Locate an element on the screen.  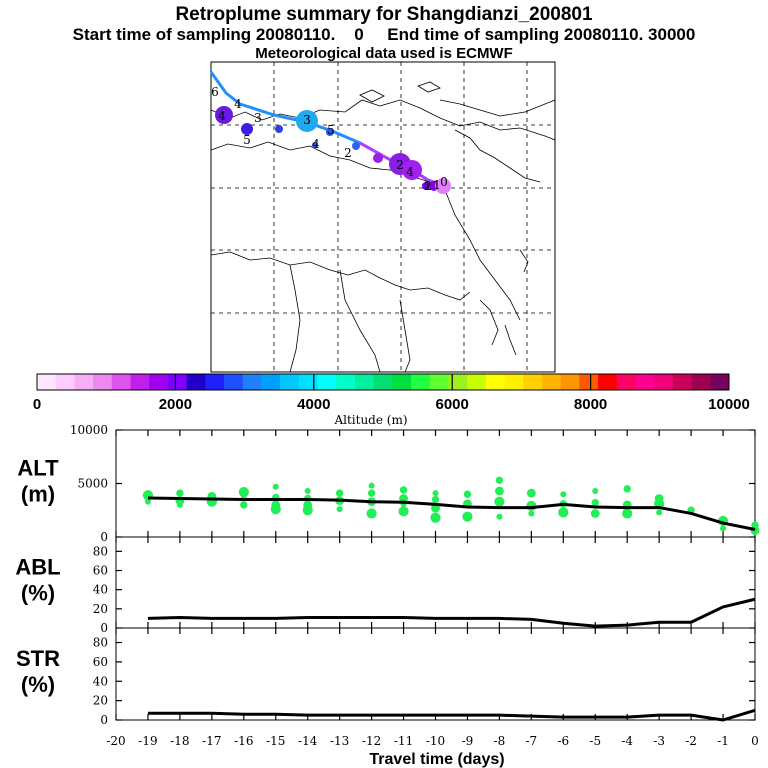
trajectory-day-label: 1 is located at coordinates (428, 186).